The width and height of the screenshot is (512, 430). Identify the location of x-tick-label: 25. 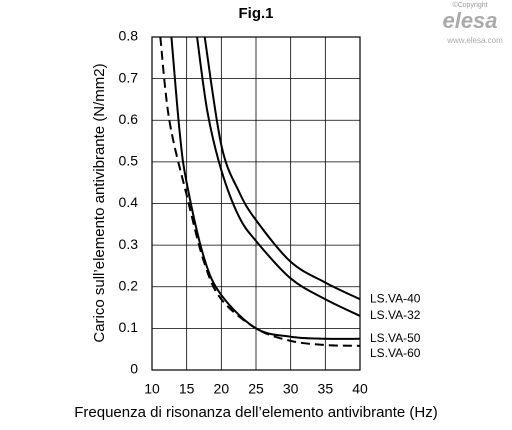
(256, 389).